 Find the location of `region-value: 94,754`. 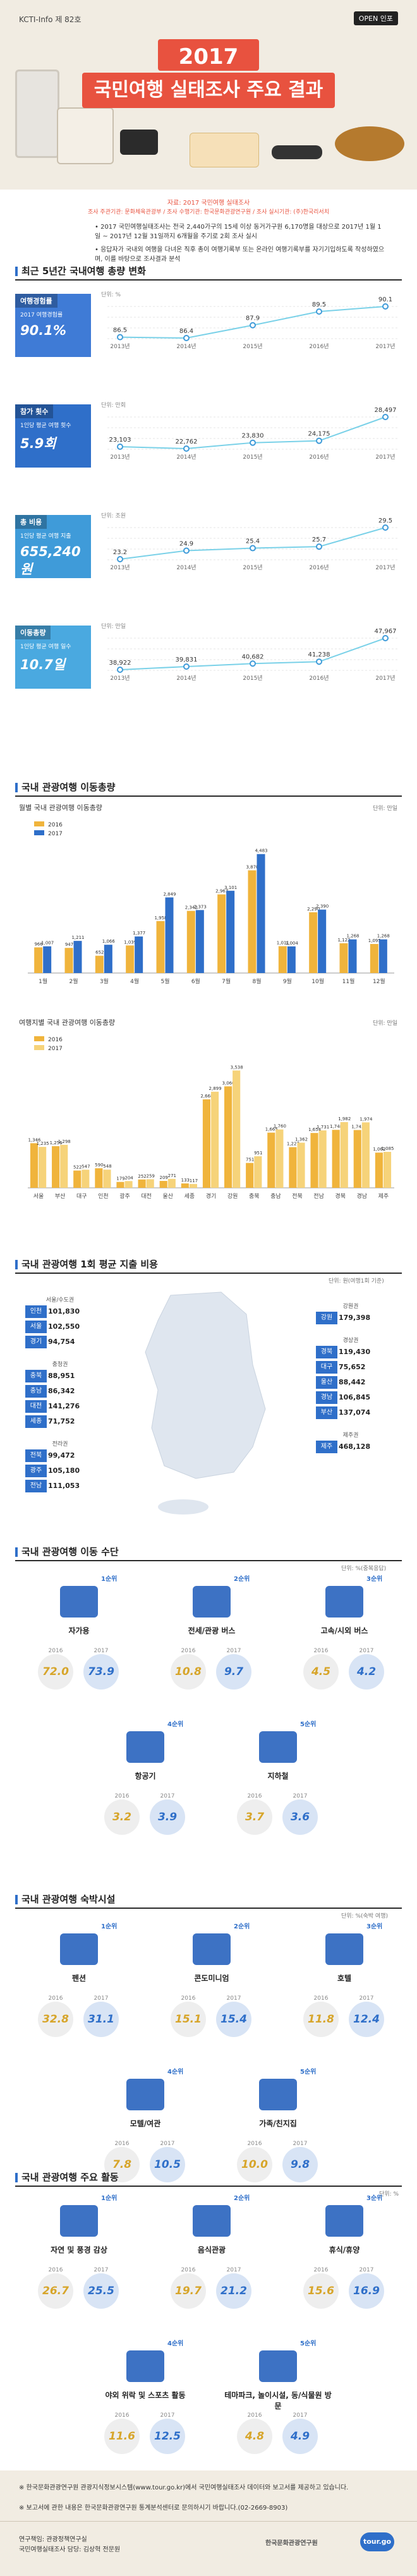

region-value: 94,754 is located at coordinates (61, 1342).